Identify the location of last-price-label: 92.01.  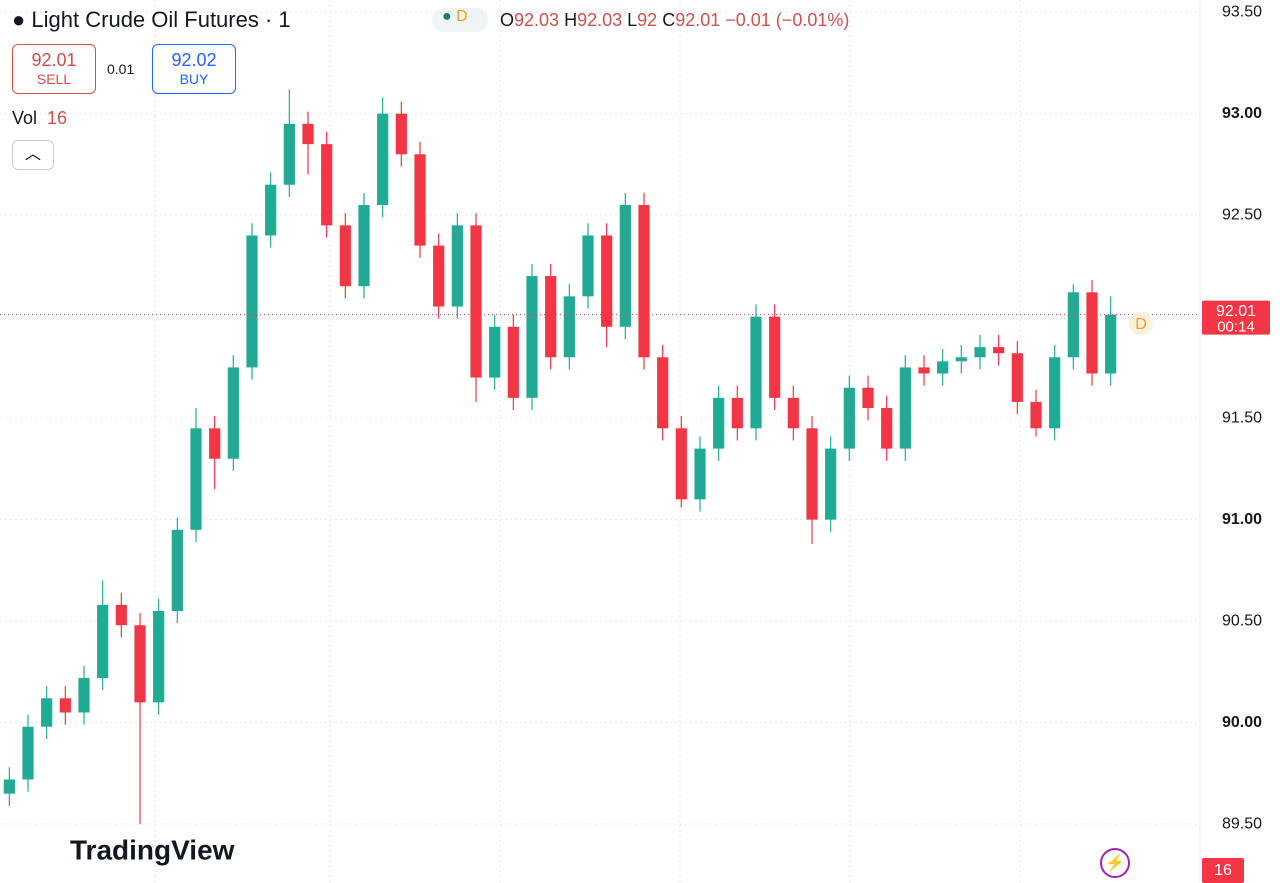
(1236, 311).